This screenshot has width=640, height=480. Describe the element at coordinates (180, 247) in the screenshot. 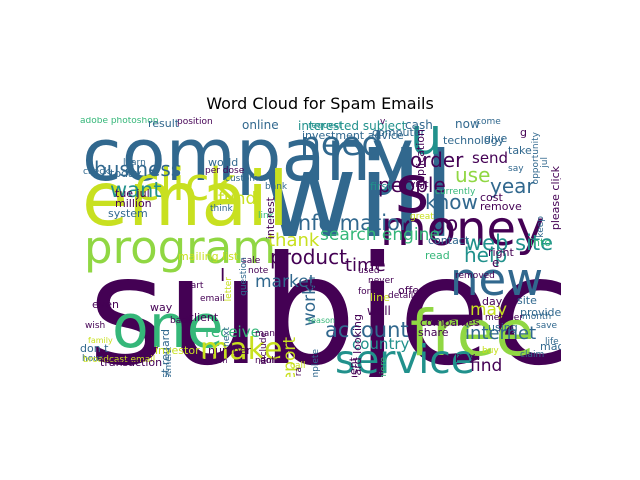

I see `word-program: program` at that location.